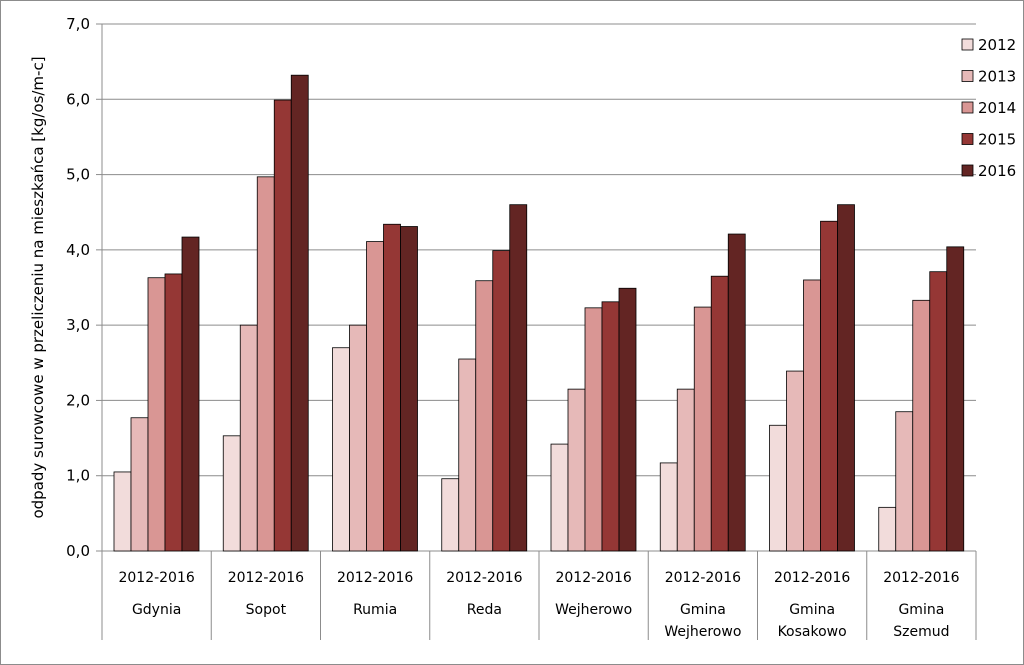 The image size is (1024, 665). I want to click on legend-label-2013: 2013, so click(997, 77).